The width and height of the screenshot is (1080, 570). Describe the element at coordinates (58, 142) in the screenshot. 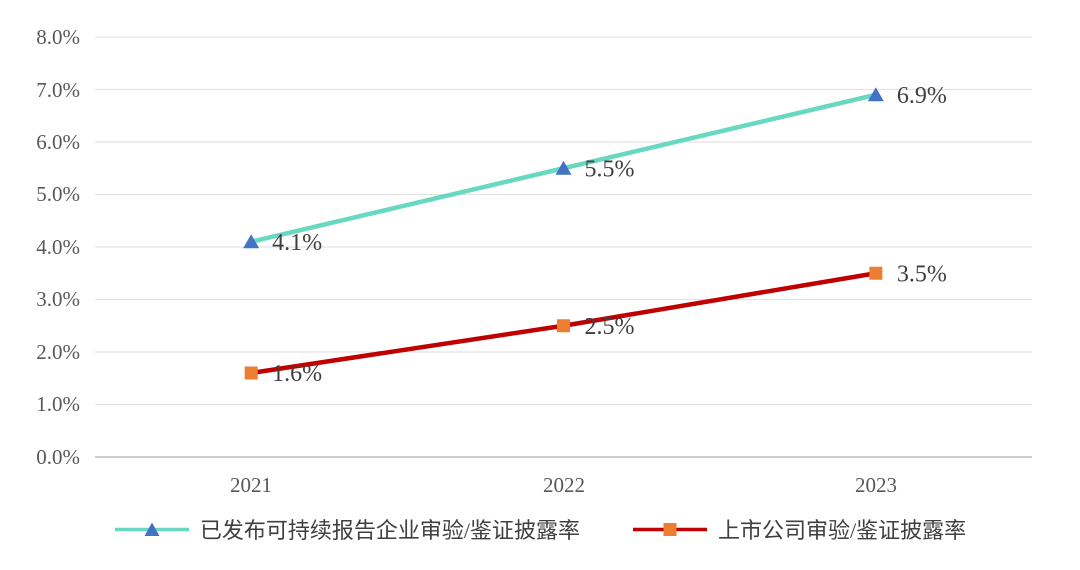

I see `y-tick-label: 6.0%` at that location.